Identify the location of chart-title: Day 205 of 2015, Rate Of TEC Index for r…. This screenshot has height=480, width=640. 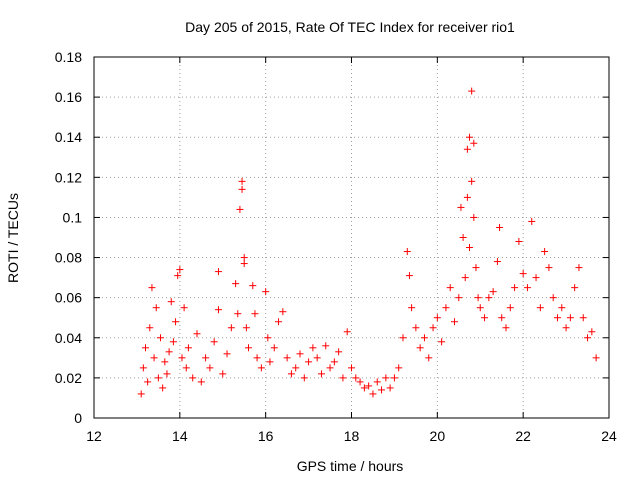
(350, 27).